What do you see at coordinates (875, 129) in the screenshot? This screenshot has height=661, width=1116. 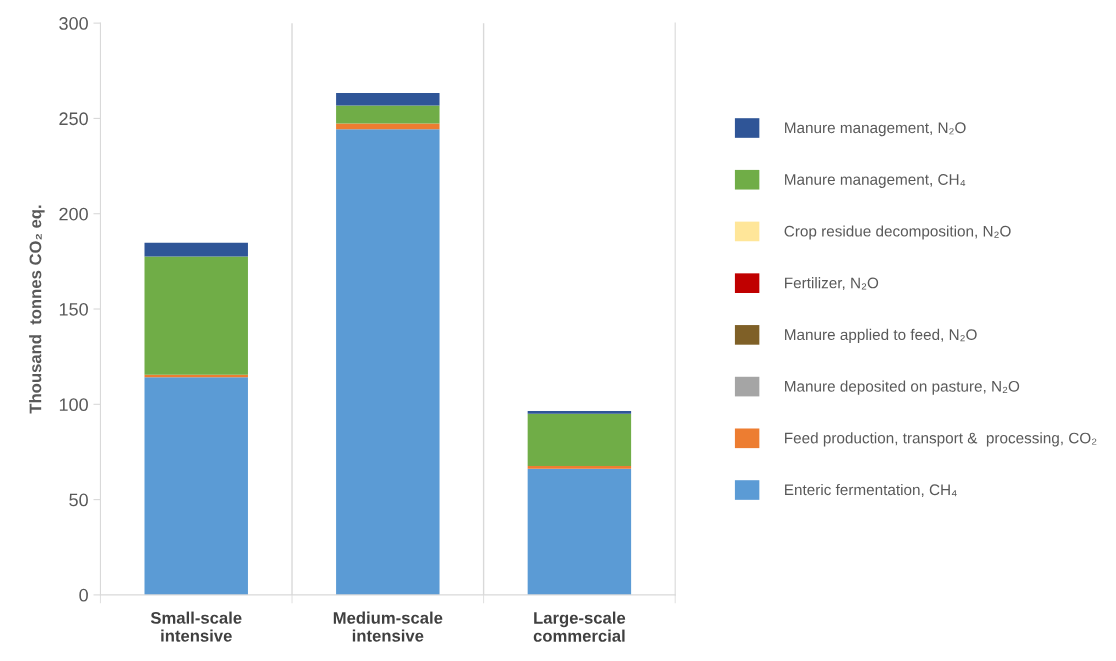 I see `legend-label: Manure management, N₂O` at bounding box center [875, 129].